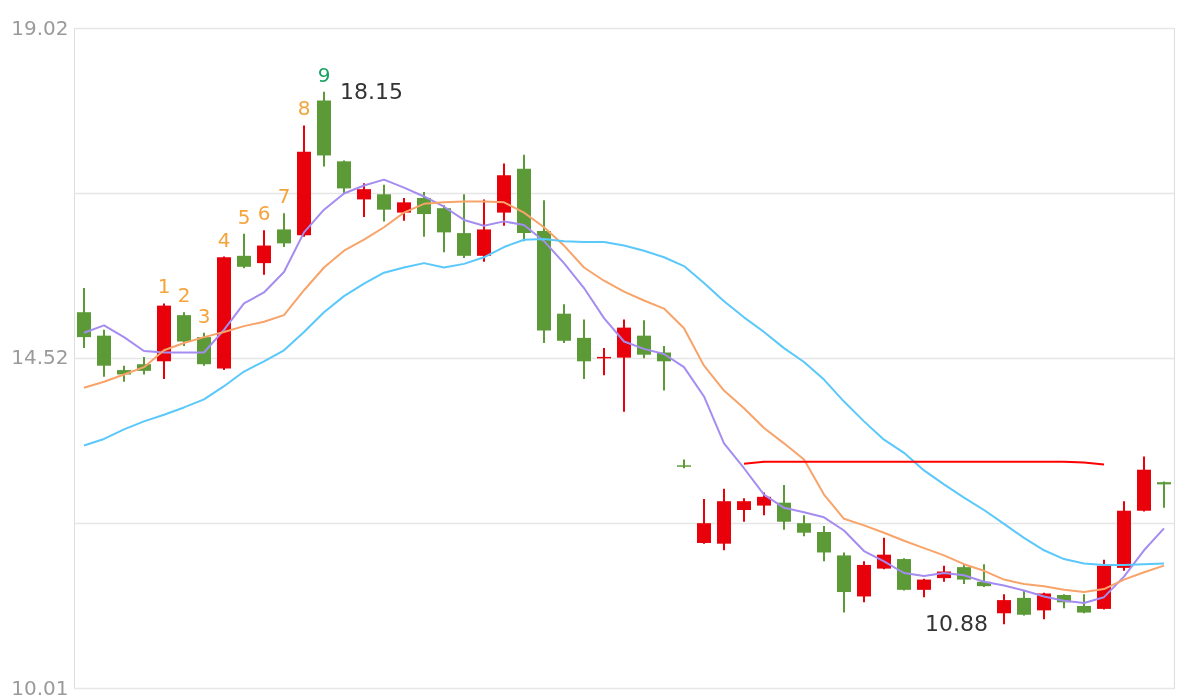 The image size is (1187, 697). Describe the element at coordinates (284, 196) in the screenshot. I see `text: 7` at that location.